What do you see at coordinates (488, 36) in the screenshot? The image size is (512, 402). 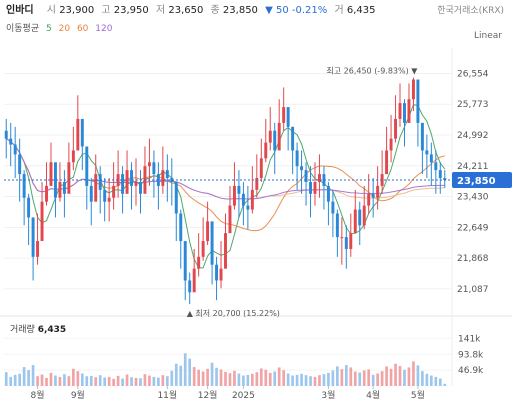 I see `scale-mode-toggle: Linear` at bounding box center [488, 36].